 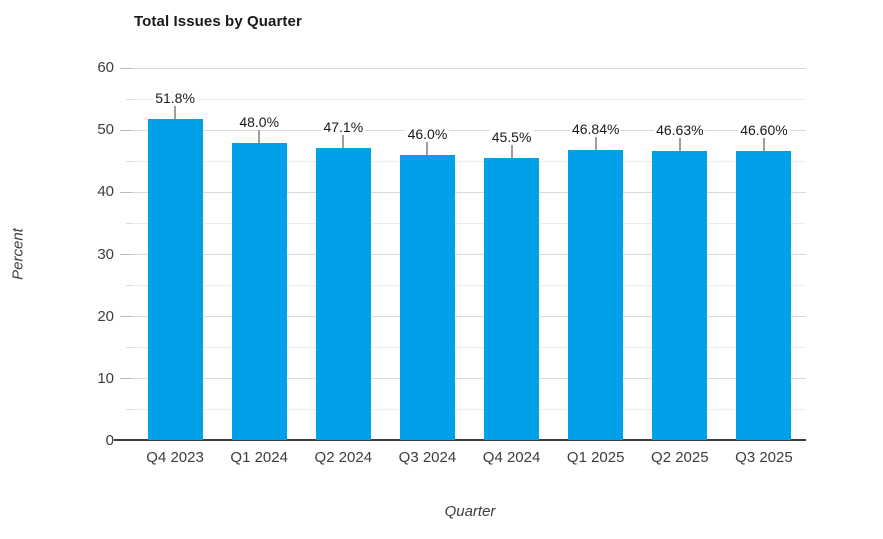 I want to click on chart-title: Total Issues by Quarter, so click(x=218, y=21).